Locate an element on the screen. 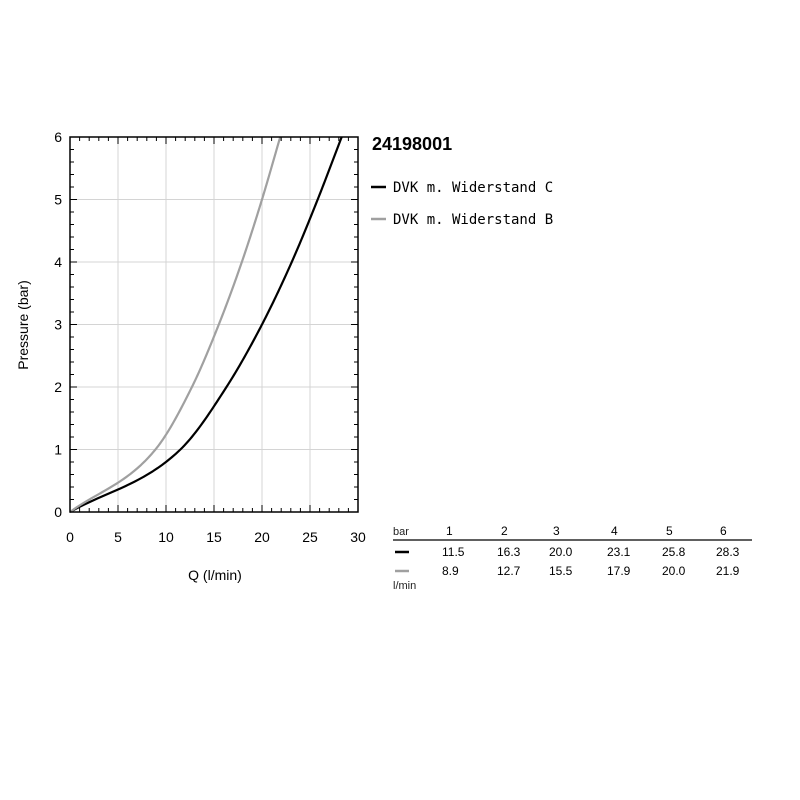  table-column-header: 1 is located at coordinates (449, 531).